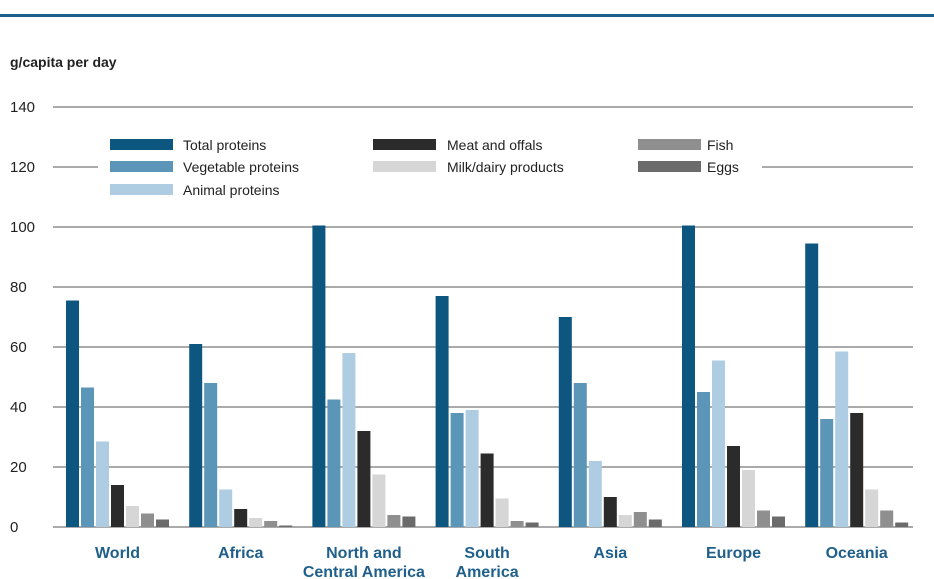 This screenshot has height=579, width=934. What do you see at coordinates (22, 167) in the screenshot?
I see `y-tick-label-120: 120` at bounding box center [22, 167].